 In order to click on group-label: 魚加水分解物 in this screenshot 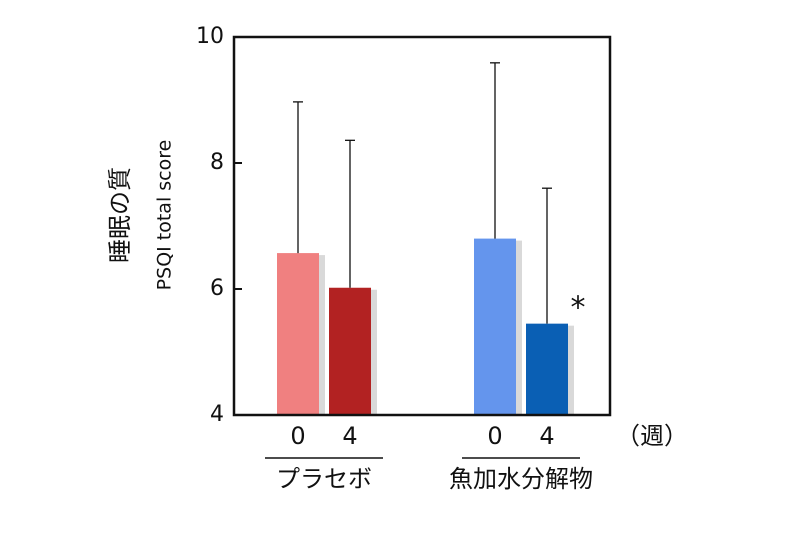, I will do `click(521, 479)`.